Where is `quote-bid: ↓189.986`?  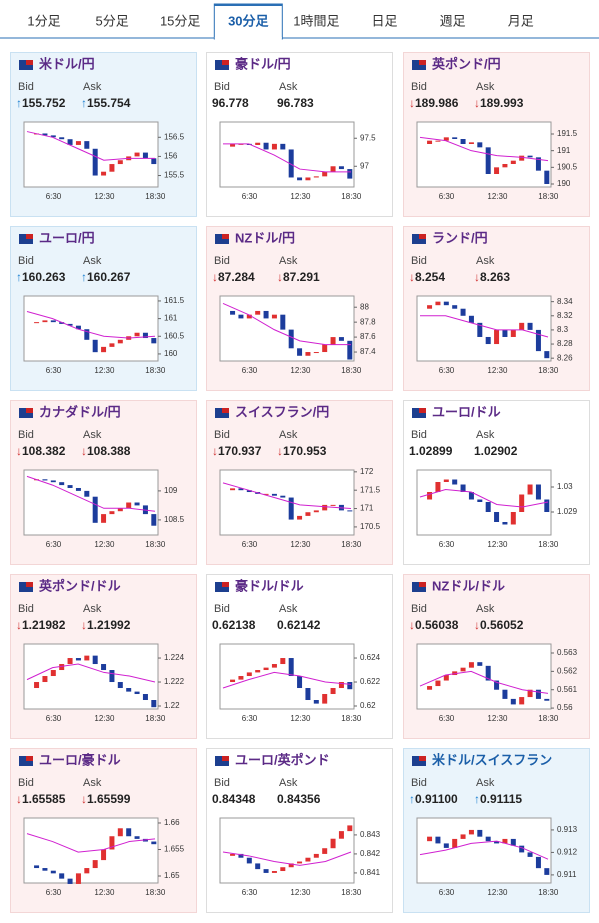 quote-bid: ↓189.986 is located at coordinates (434, 103).